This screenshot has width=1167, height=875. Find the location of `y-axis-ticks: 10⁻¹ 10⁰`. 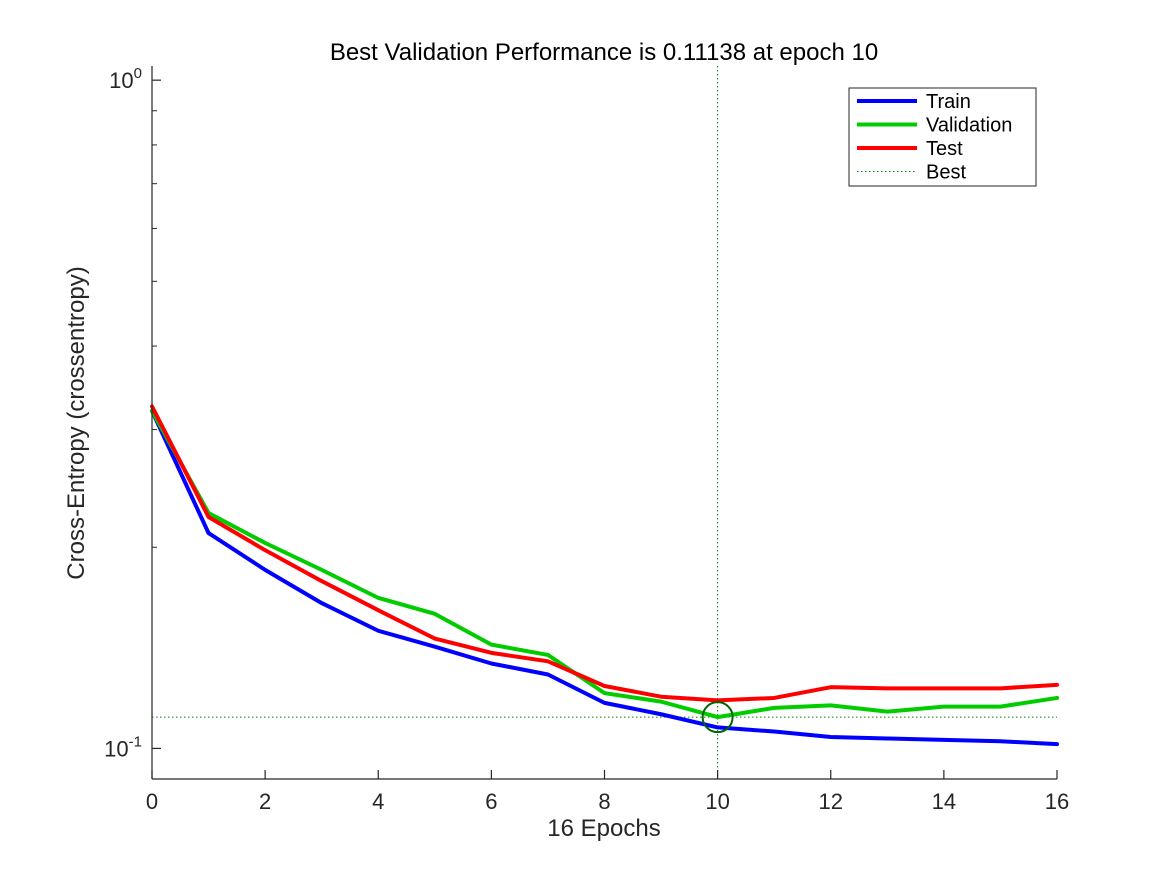

y-axis-ticks: 10⁻¹ 10⁰ is located at coordinates (132, 422).